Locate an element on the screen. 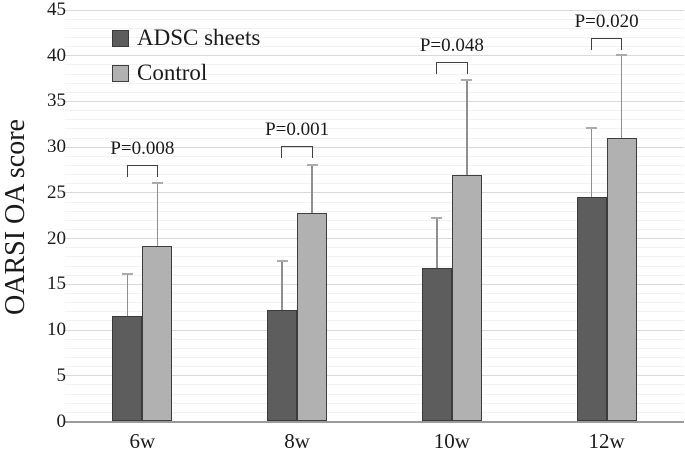 This screenshot has width=685, height=453. legend-item-control: Control is located at coordinates (186, 73).